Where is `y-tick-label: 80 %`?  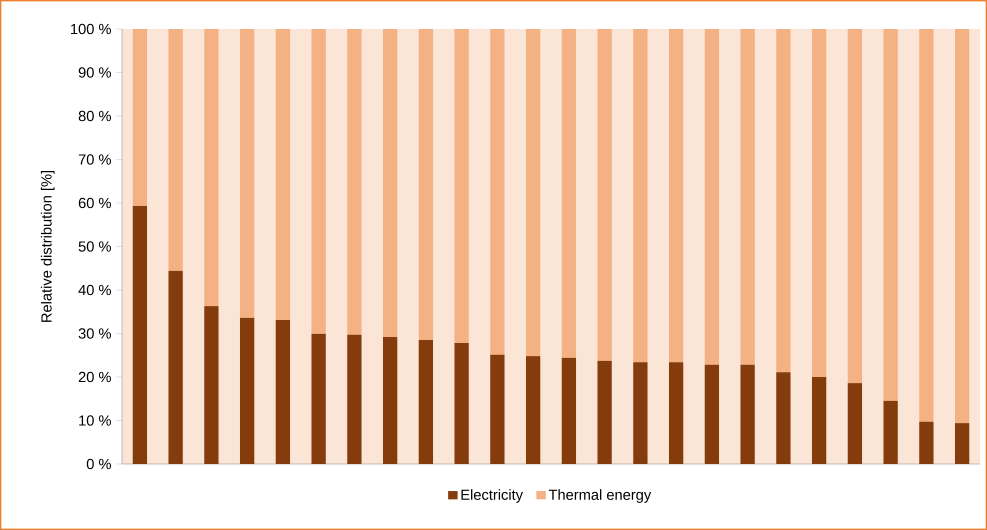
y-tick-label: 80 % is located at coordinates (94, 116).